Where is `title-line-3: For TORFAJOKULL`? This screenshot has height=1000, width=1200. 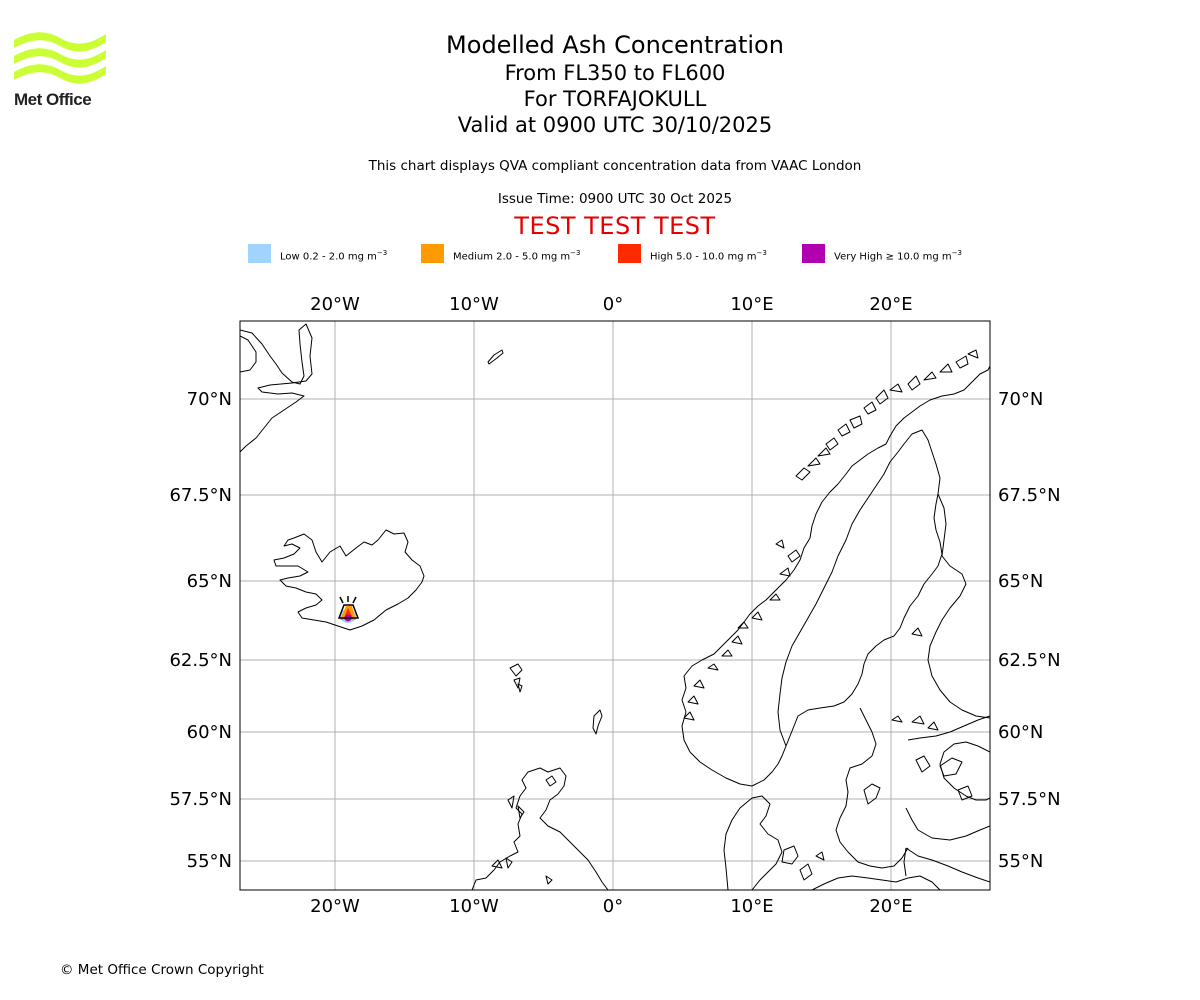
title-line-3: For TORFAJOKULL is located at coordinates (615, 99).